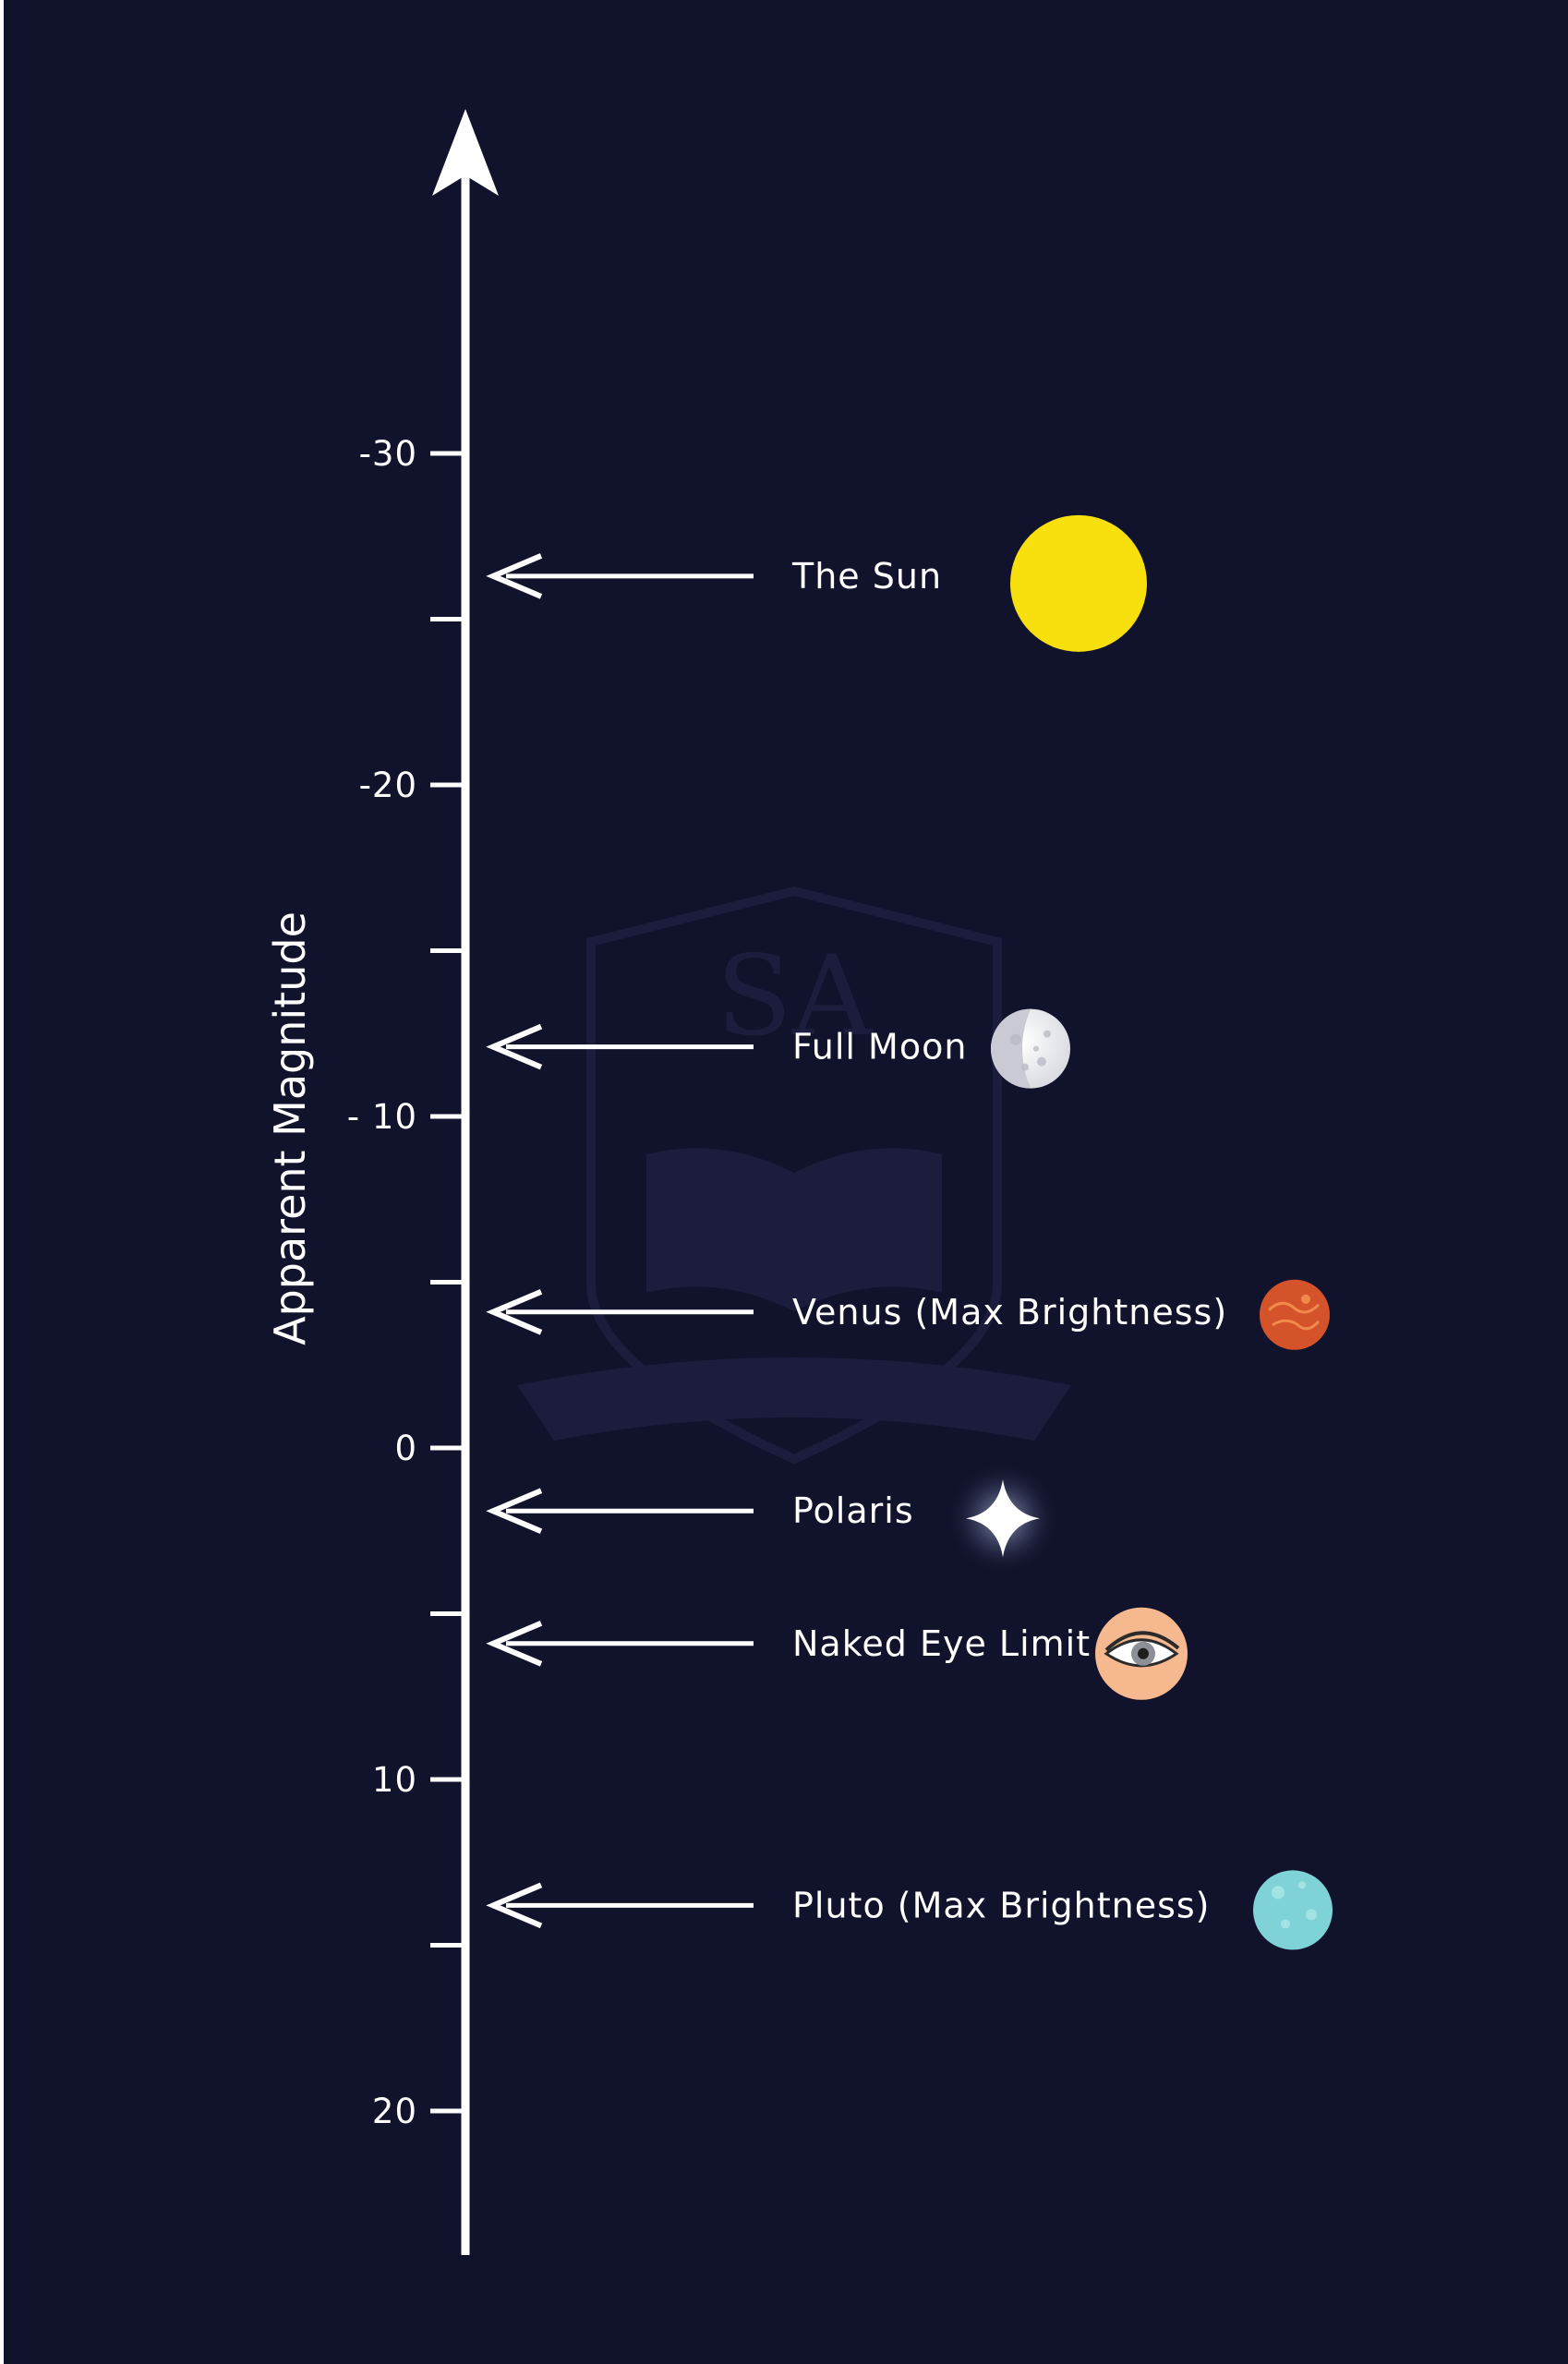 The width and height of the screenshot is (1568, 2364). I want to click on pluto-icon, so click(1293, 1910).